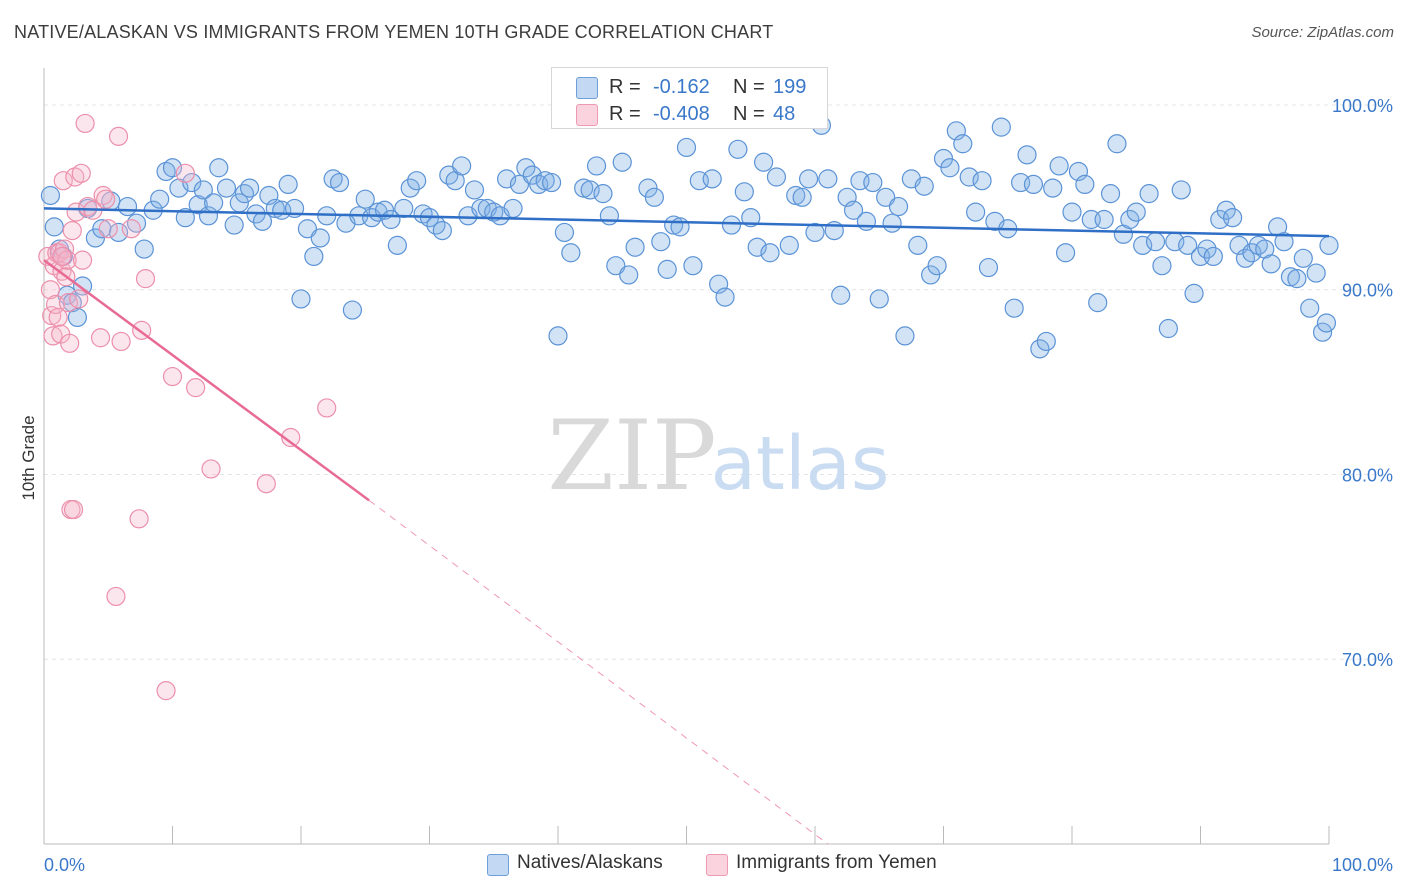  Describe the element at coordinates (784, 114) in the screenshot. I see `legend-n-value: 48` at that location.